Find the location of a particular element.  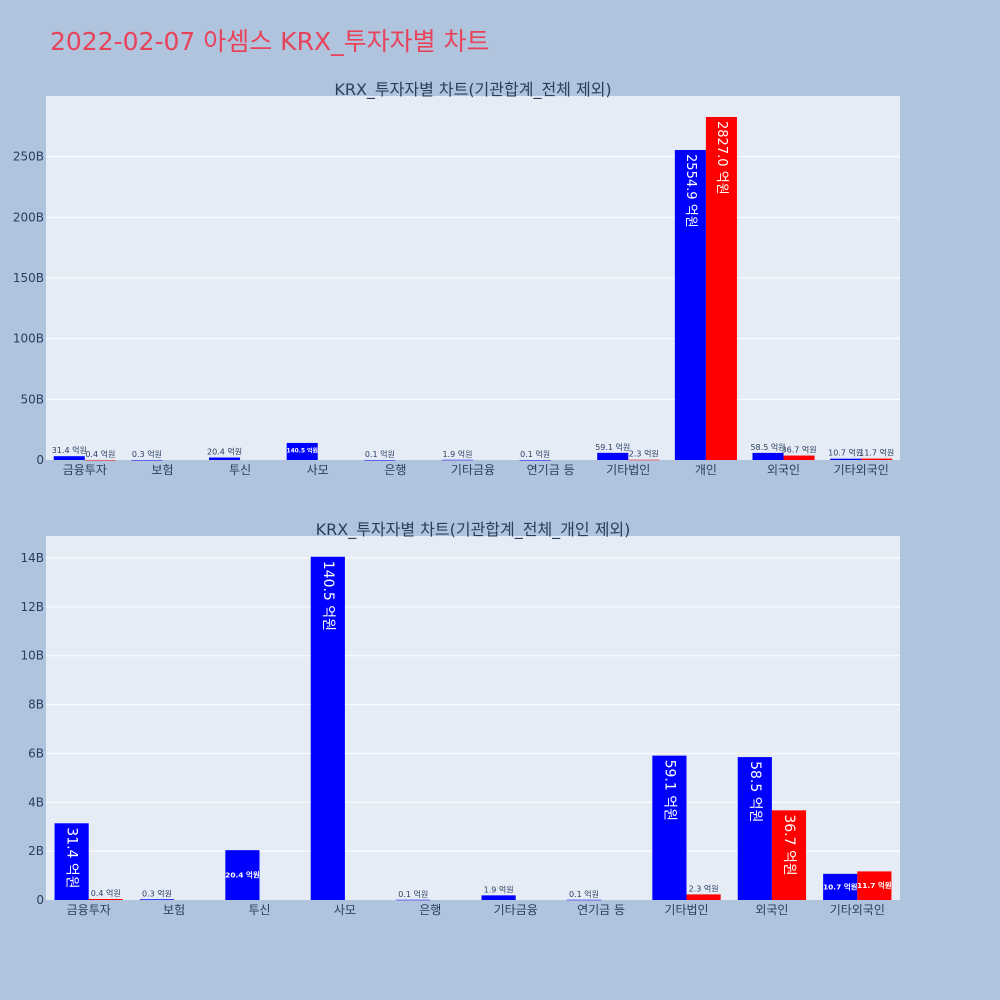

x-tick-label: 개인 is located at coordinates (706, 470).